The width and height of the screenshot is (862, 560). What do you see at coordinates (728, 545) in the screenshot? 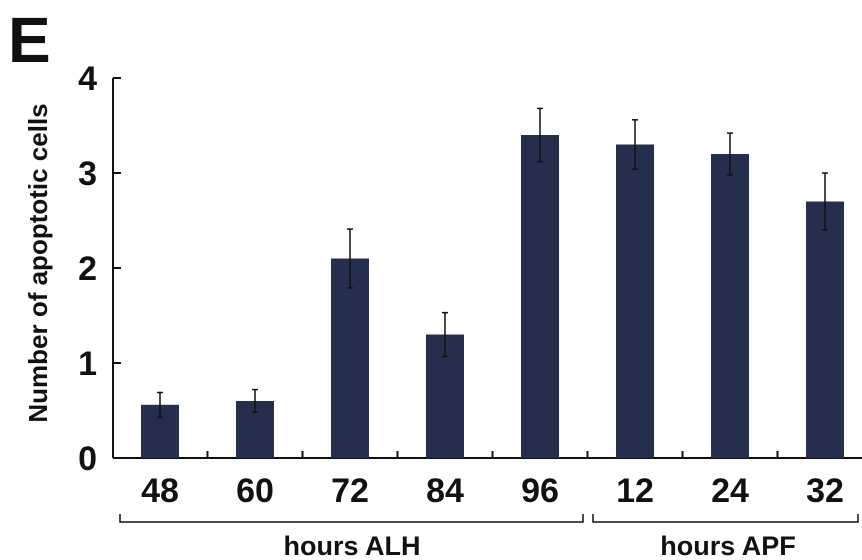
I see `group-label: hours APF` at bounding box center [728, 545].